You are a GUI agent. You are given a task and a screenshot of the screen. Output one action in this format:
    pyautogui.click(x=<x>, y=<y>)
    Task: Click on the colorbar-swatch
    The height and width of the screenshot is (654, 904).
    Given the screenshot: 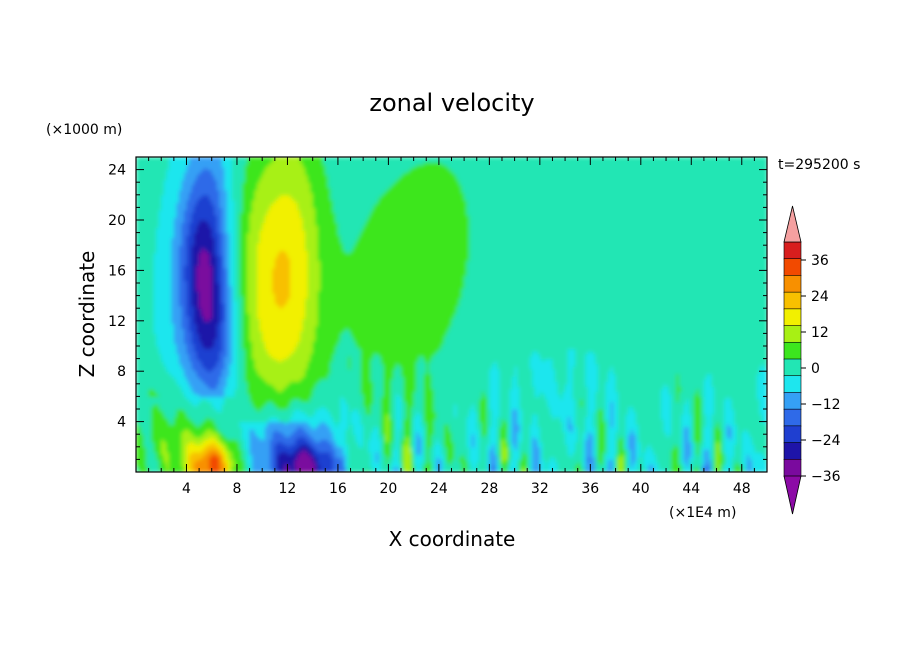 What is the action you would take?
    pyautogui.click(x=792, y=467)
    